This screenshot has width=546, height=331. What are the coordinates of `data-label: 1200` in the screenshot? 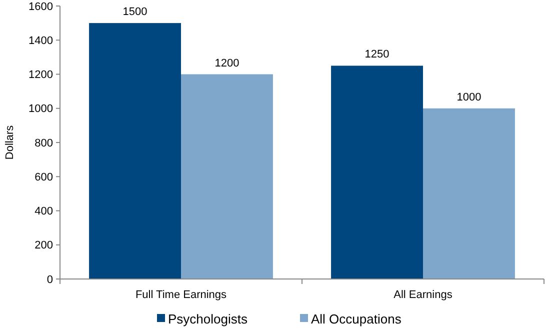 It's located at (227, 63).